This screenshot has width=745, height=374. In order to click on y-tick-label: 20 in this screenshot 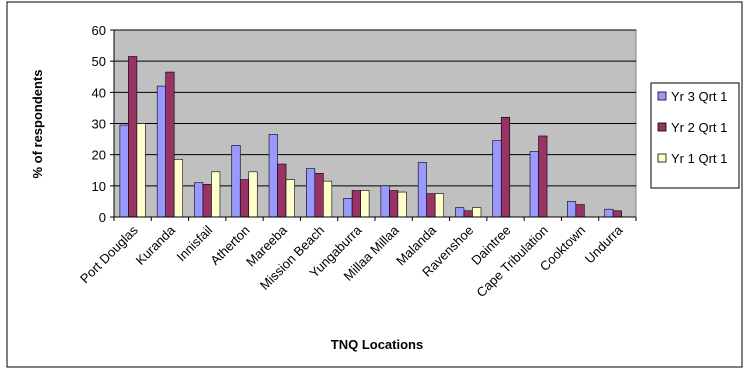, I will do `click(99, 155)`.